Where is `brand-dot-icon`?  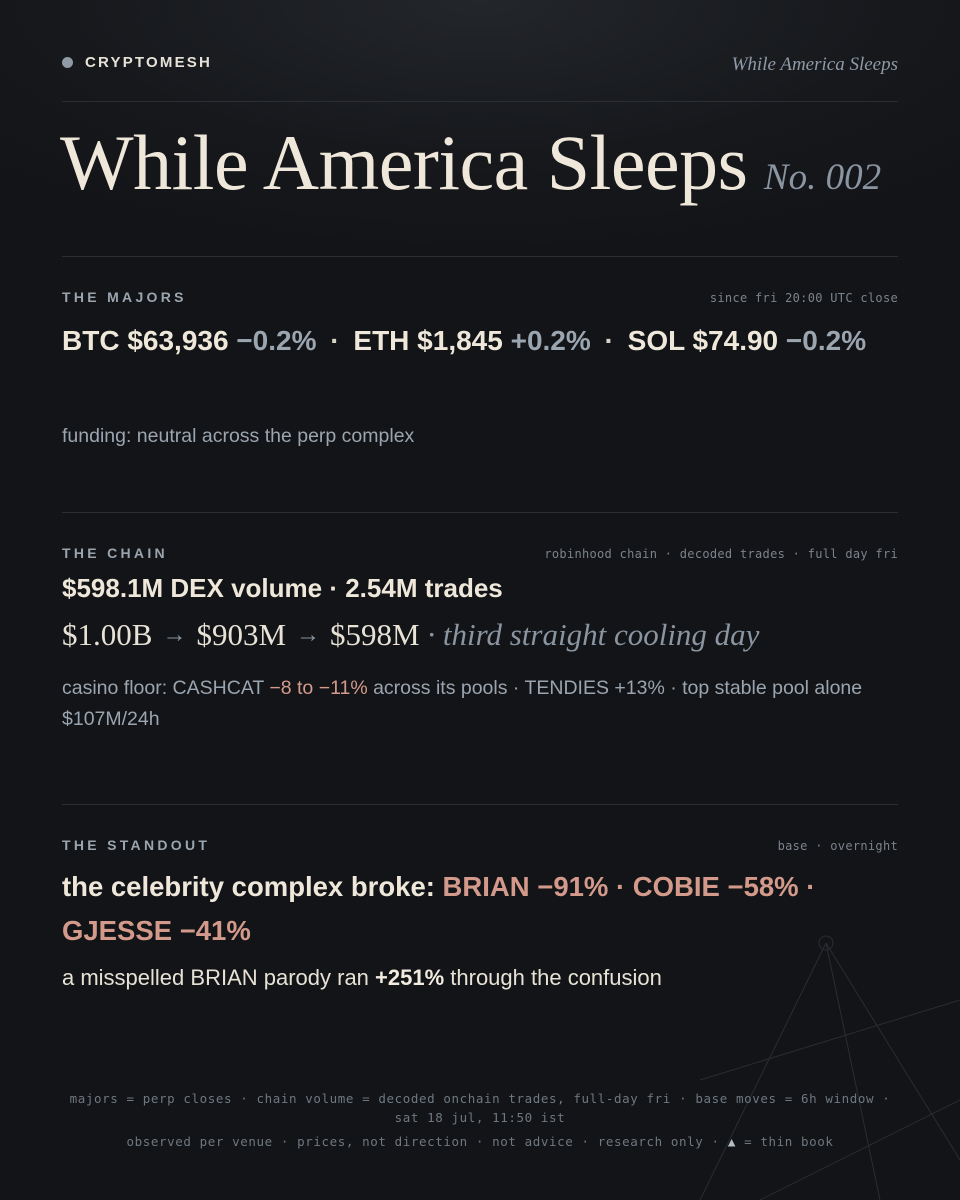 brand-dot-icon is located at coordinates (67, 62).